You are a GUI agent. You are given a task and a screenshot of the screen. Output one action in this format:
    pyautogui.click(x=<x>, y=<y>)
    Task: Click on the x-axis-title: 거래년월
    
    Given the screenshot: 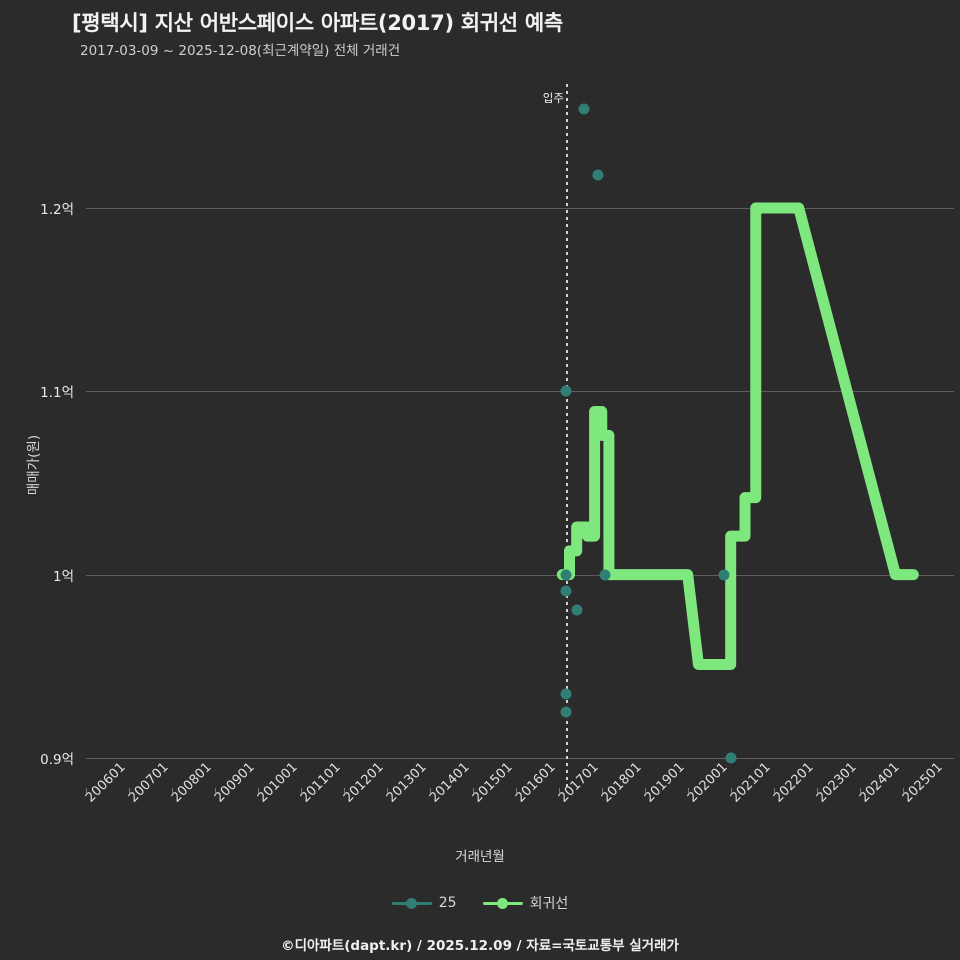 What is the action you would take?
    pyautogui.click(x=480, y=857)
    